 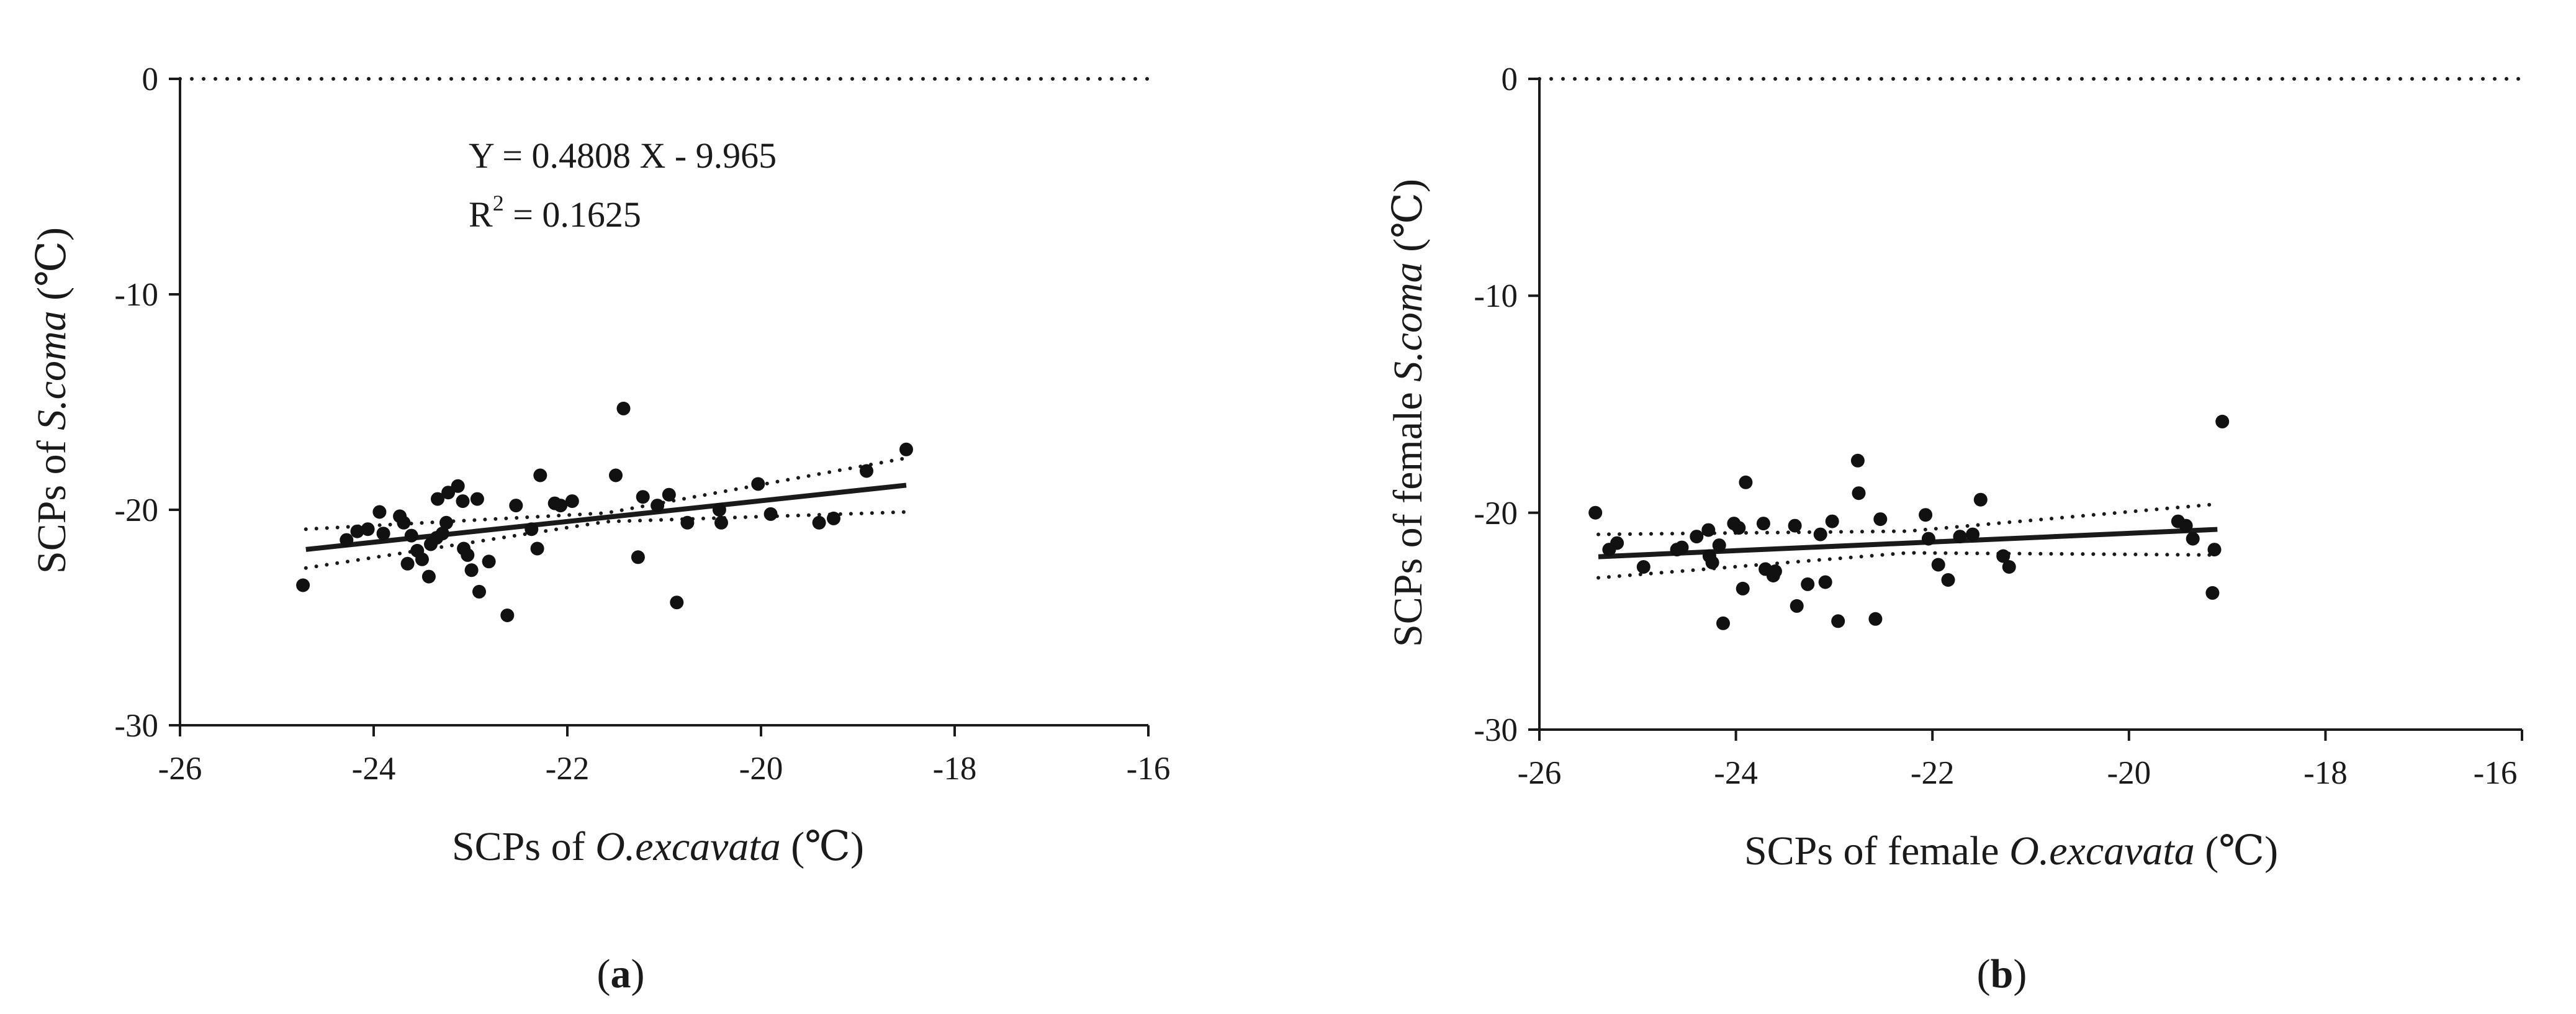 What do you see at coordinates (1908, 565) in the screenshot?
I see `confidence-band-lower` at bounding box center [1908, 565].